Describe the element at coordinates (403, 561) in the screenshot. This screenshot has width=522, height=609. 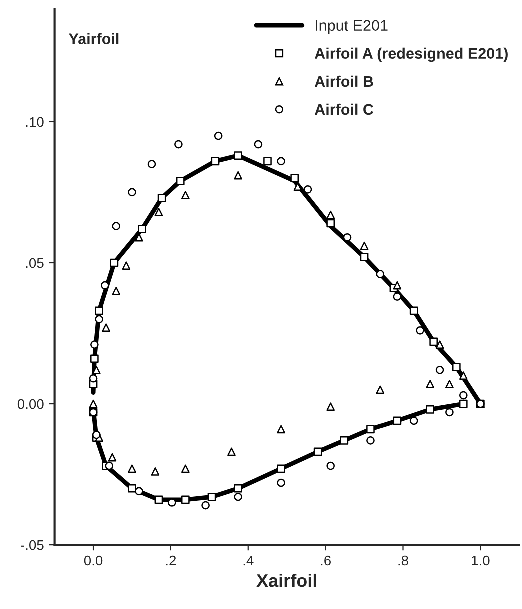
I see `x-tick-label: .8` at that location.